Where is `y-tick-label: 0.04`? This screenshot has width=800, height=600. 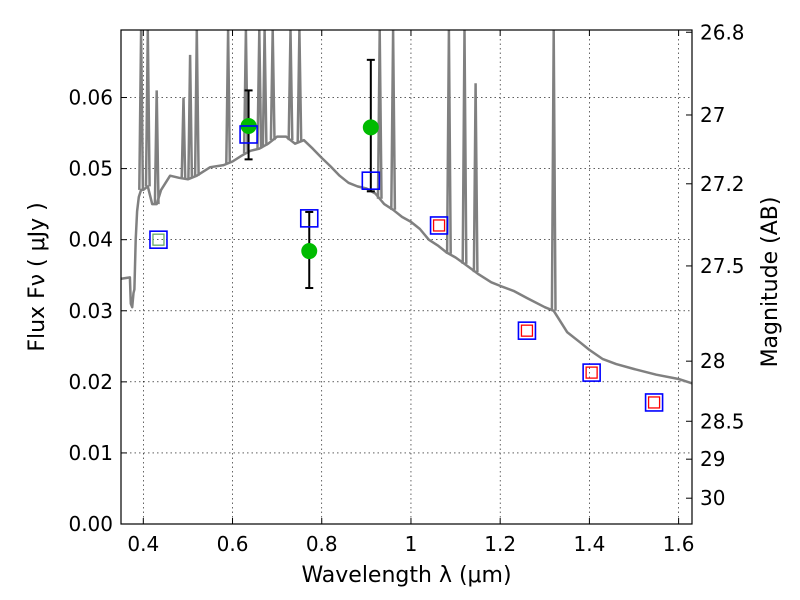 y-tick-label: 0.04 is located at coordinates (90, 240).